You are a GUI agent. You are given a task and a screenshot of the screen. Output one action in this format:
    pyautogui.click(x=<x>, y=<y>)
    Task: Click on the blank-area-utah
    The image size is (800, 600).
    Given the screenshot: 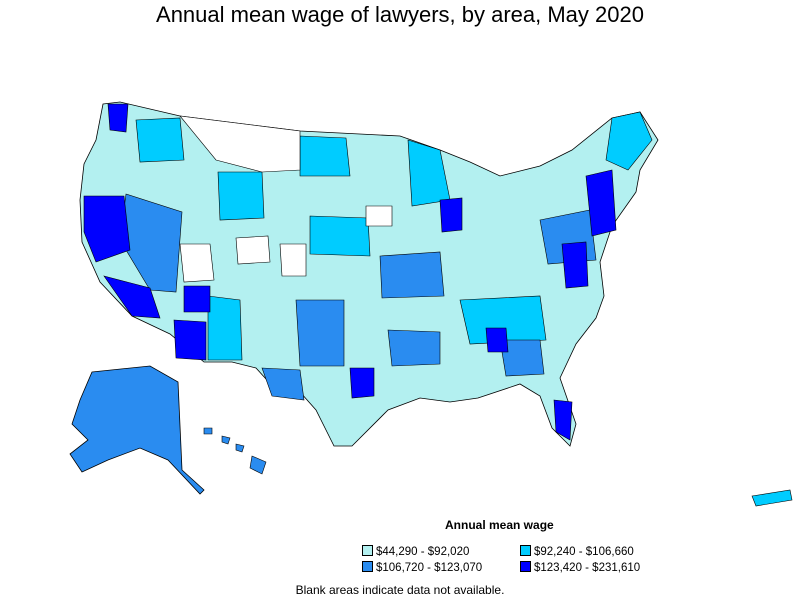 What is the action you would take?
    pyautogui.click(x=197, y=263)
    